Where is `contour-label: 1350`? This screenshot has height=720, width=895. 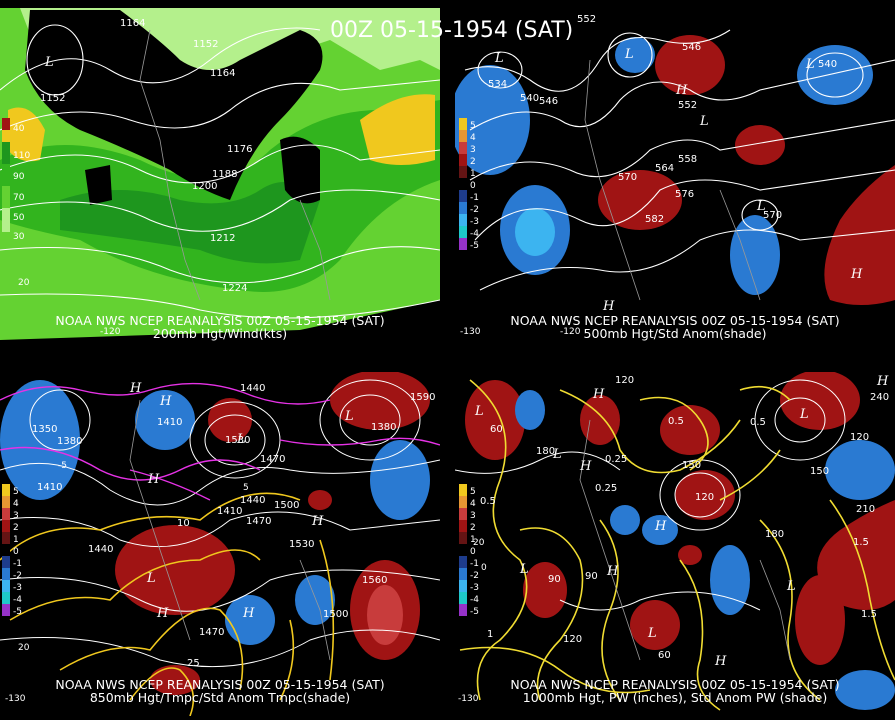
contour-label: 1350 is located at coordinates (44, 429).